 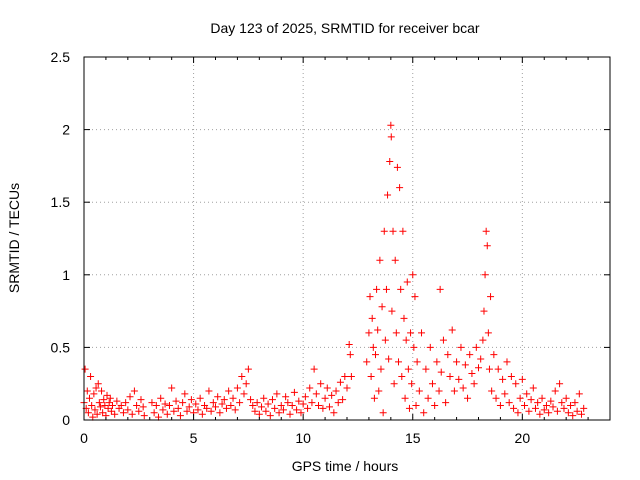 What do you see at coordinates (61, 238) in the screenshot?
I see `y-axis-tick-labels: 0 0.5 1 1.5 2 2.5` at bounding box center [61, 238].